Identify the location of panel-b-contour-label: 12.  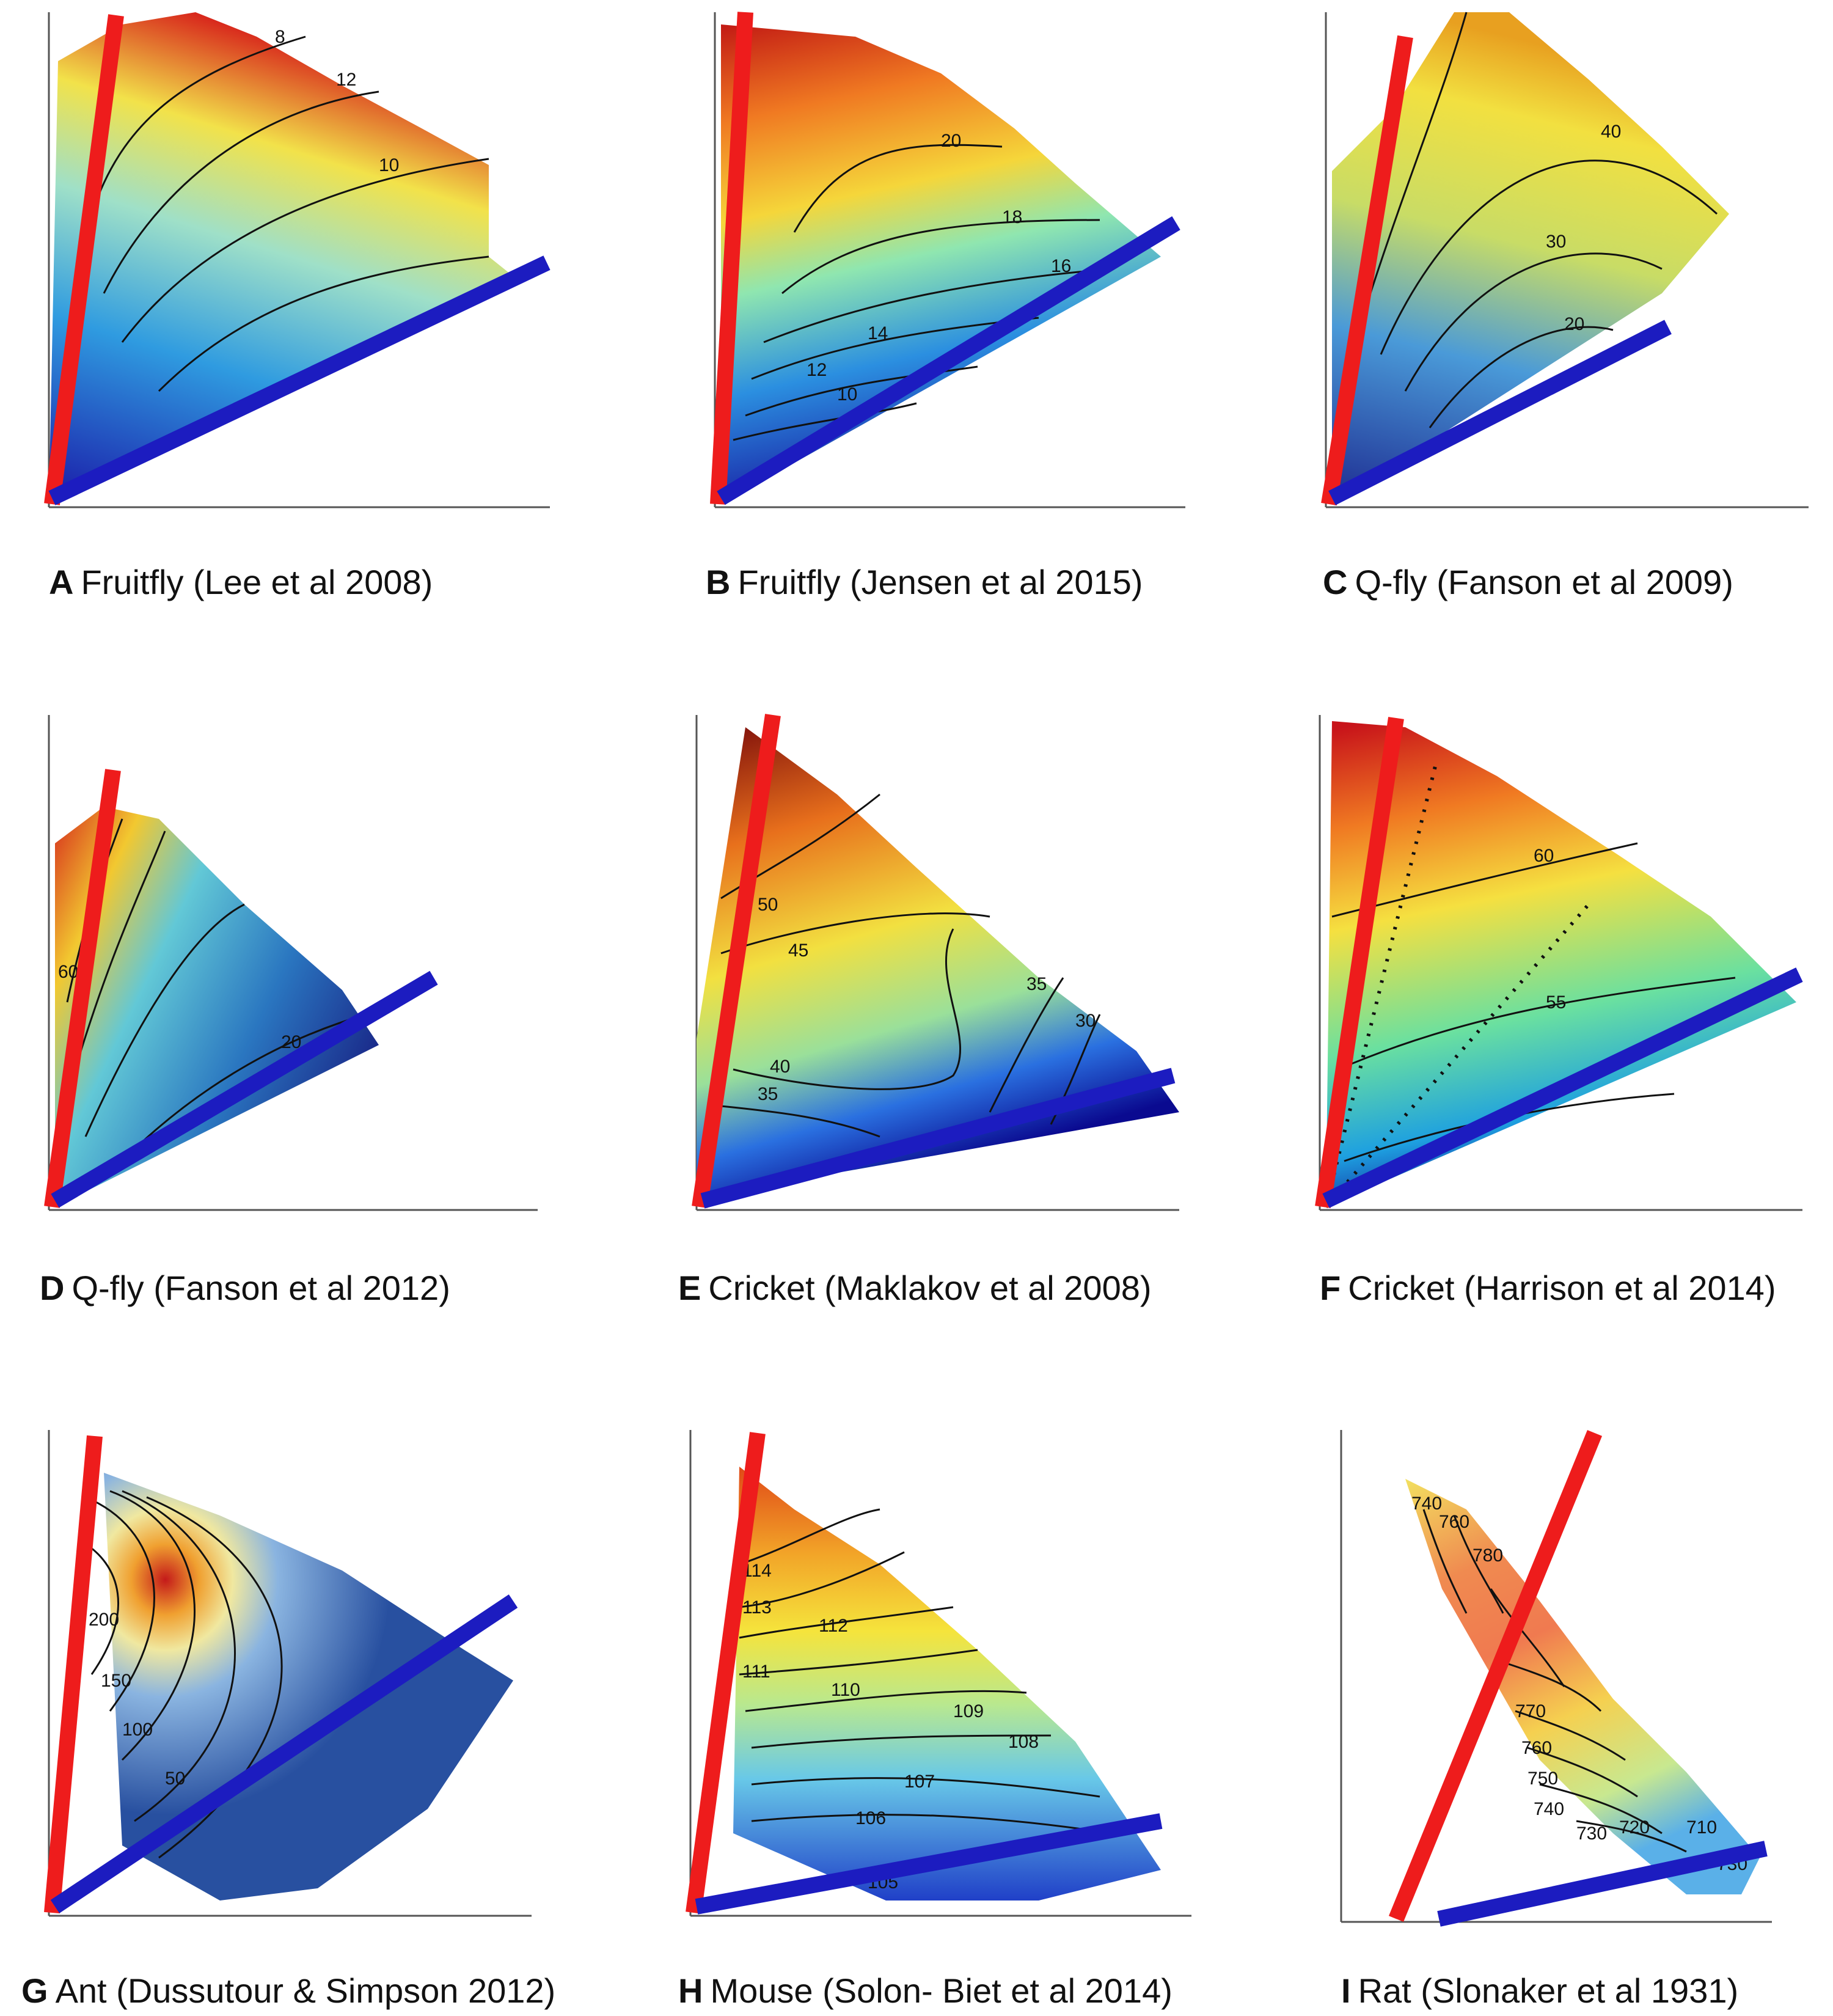
(817, 370).